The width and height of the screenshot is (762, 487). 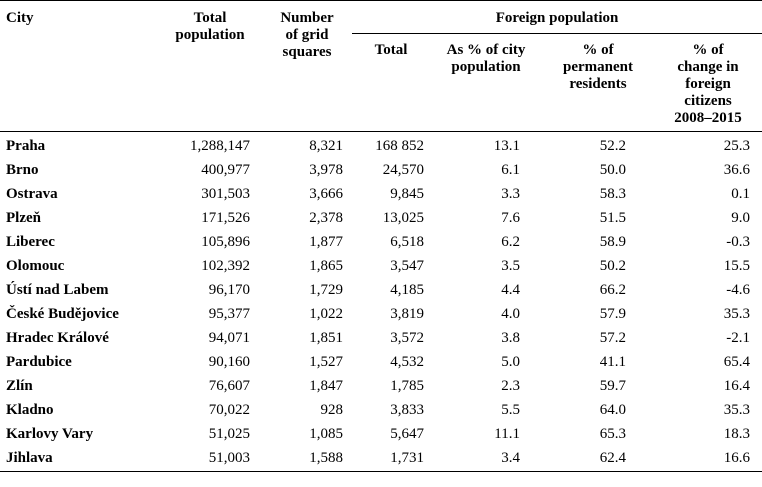 What do you see at coordinates (741, 194) in the screenshot?
I see `cell-pct-change: 0.1` at bounding box center [741, 194].